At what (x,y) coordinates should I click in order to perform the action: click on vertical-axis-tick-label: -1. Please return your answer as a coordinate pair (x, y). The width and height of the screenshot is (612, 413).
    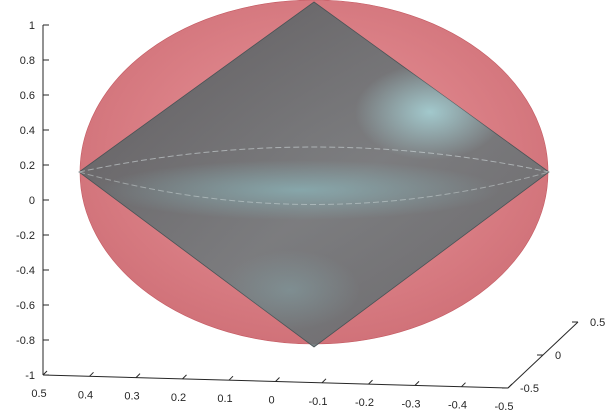
    Looking at the image, I should click on (30, 376).